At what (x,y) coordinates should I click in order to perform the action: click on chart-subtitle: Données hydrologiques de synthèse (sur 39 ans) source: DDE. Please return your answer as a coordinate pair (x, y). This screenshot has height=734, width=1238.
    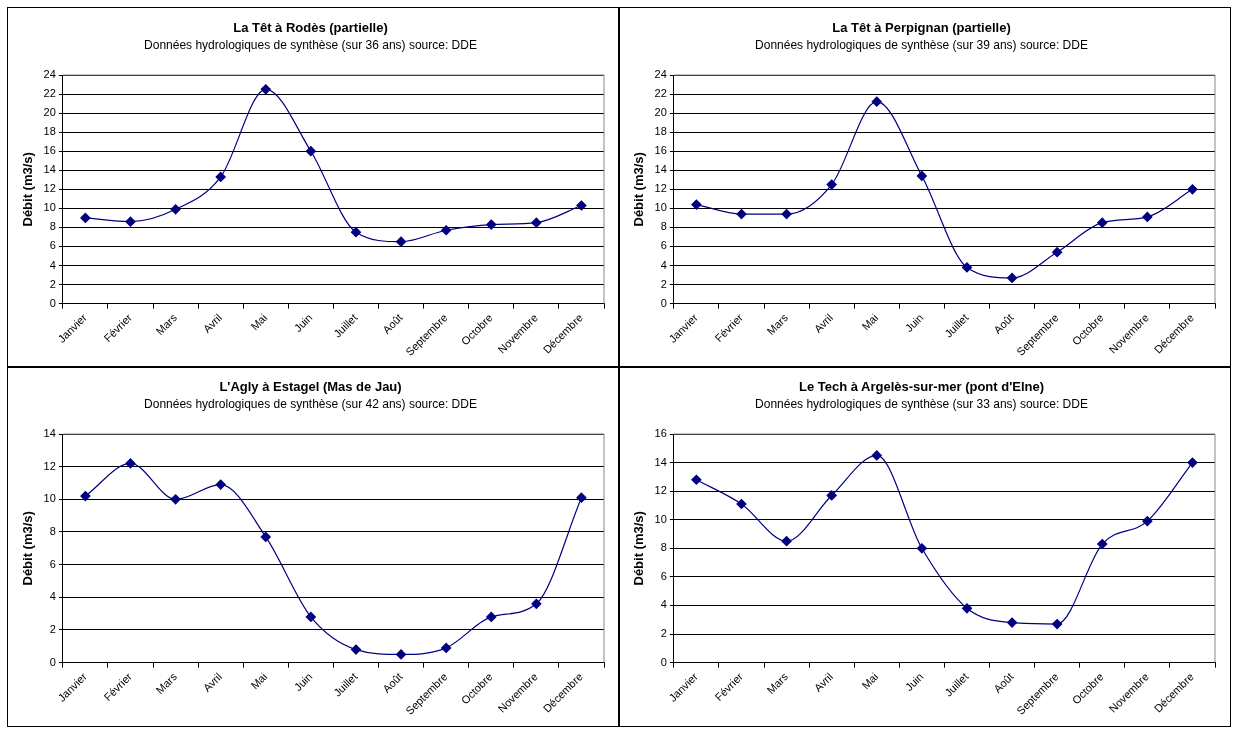
    Looking at the image, I should click on (921, 45).